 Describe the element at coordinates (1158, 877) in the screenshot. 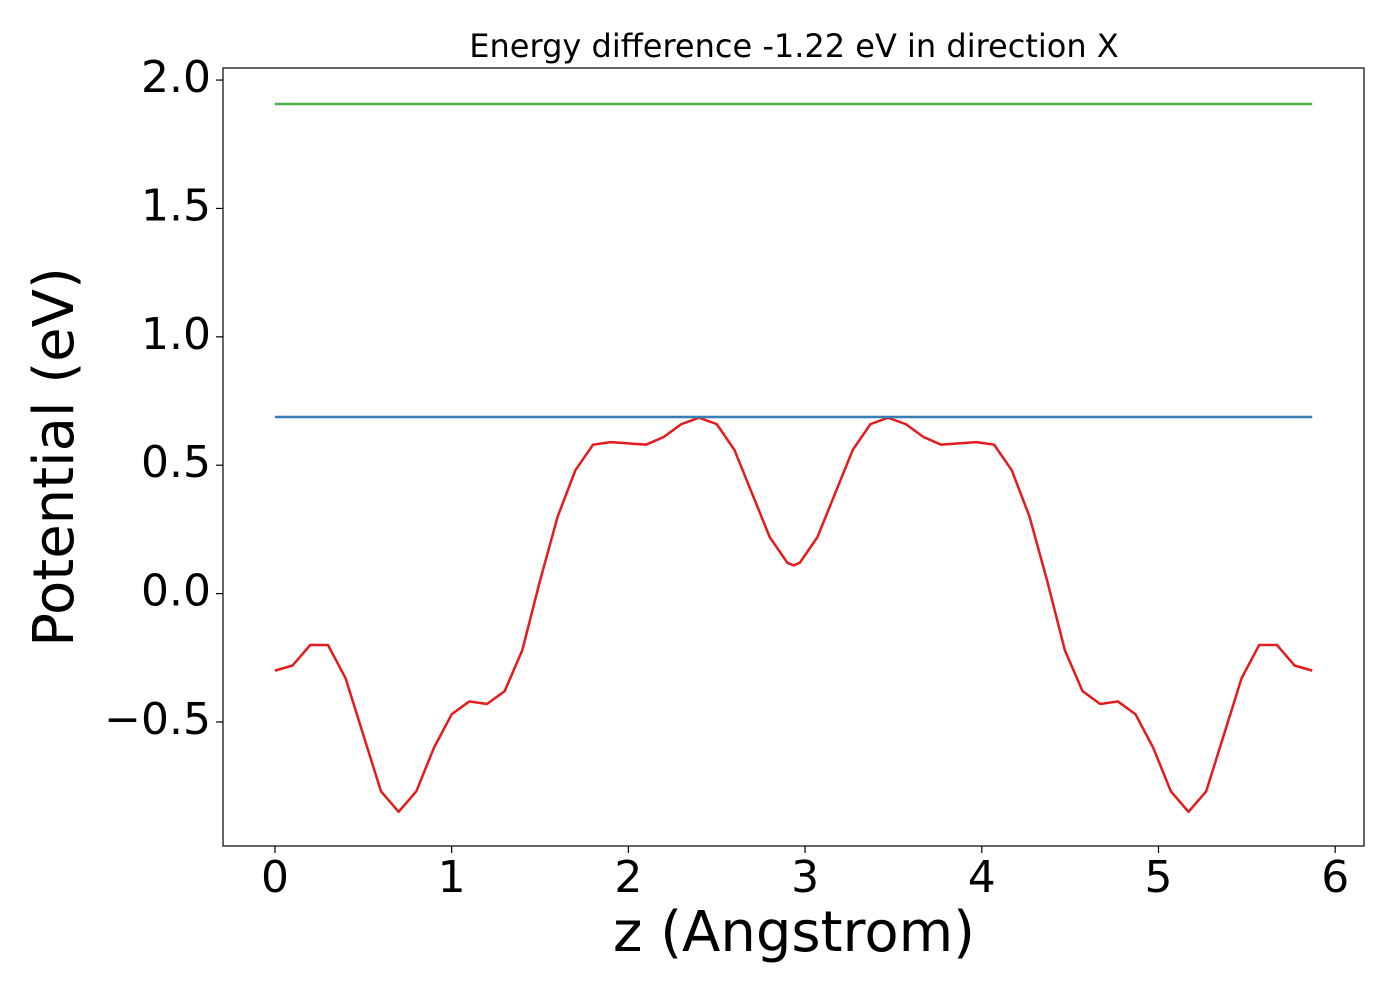

I see `x-tick-label: 5` at that location.